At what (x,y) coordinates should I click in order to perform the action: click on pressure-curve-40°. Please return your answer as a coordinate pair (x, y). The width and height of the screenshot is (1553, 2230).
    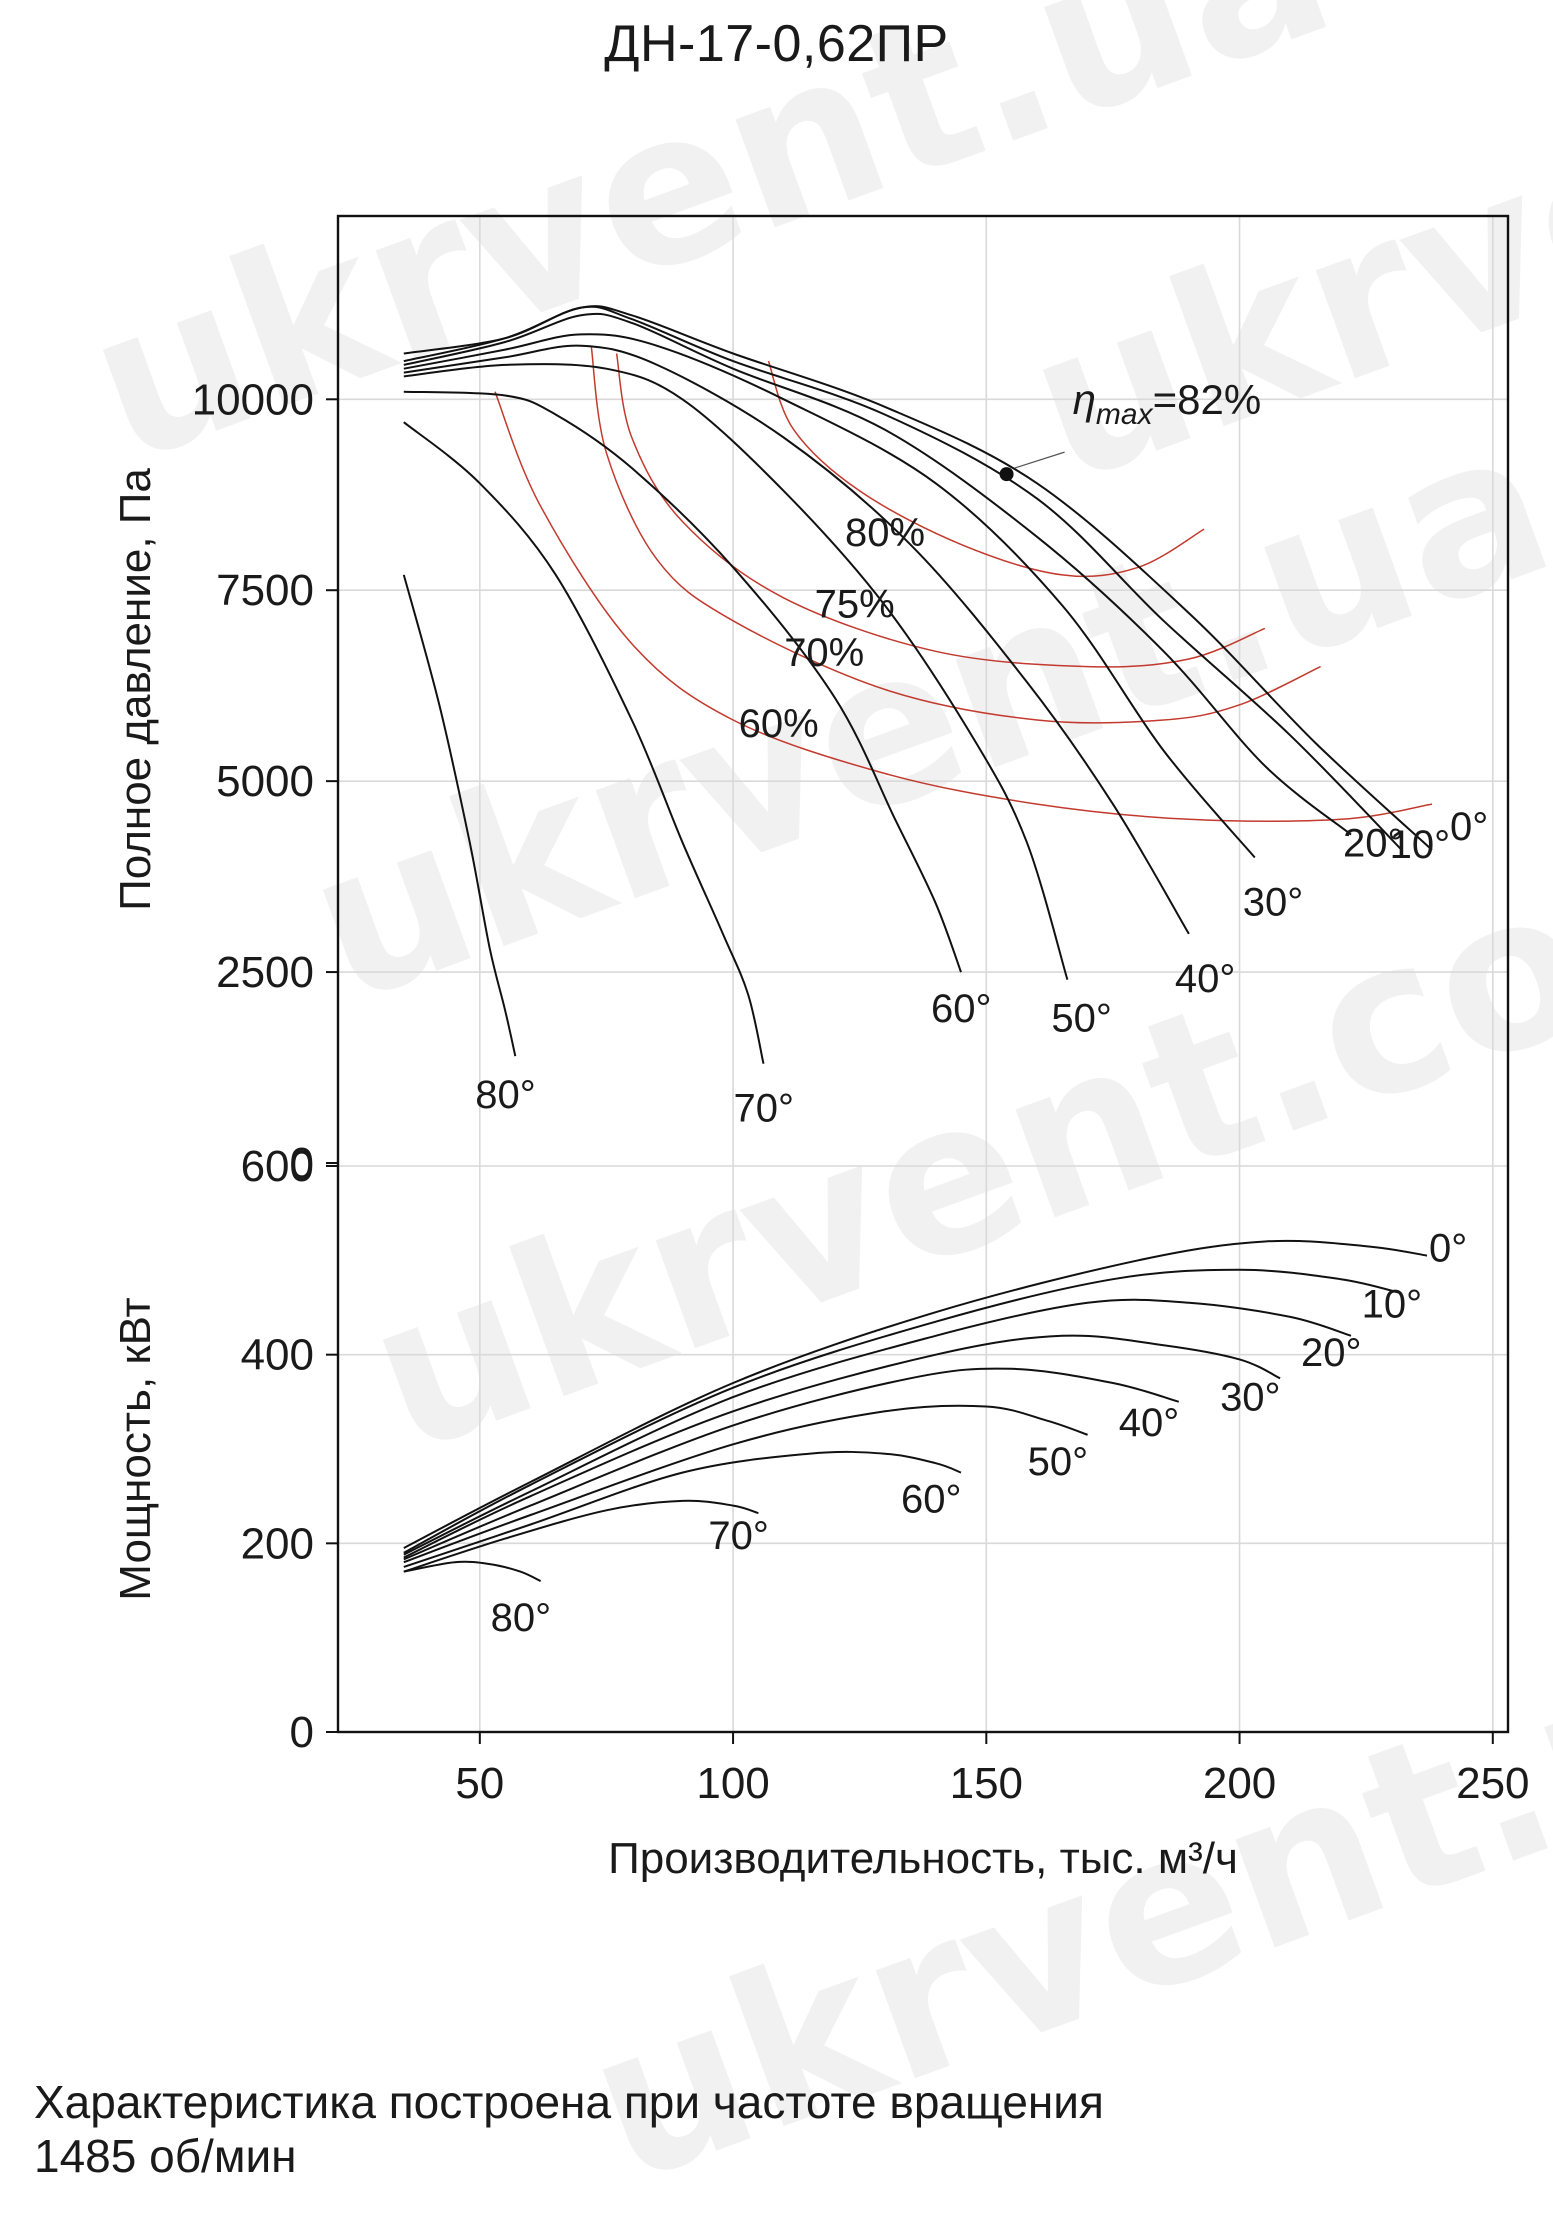
    Looking at the image, I should click on (796, 639).